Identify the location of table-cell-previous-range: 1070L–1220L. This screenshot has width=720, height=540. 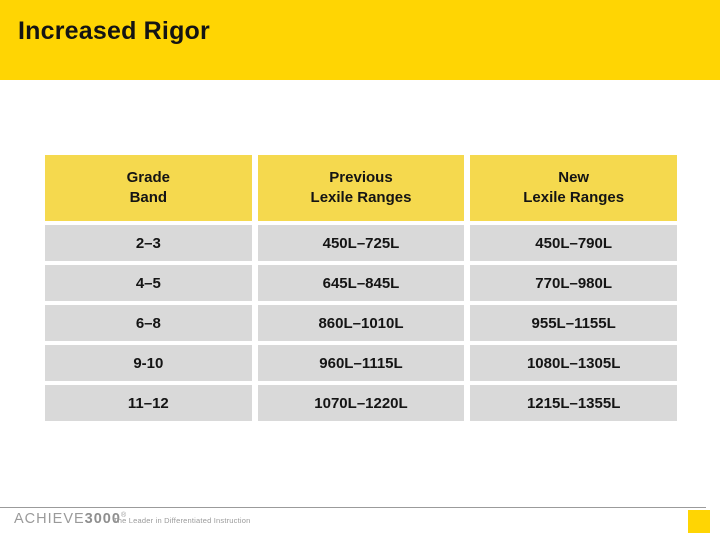
(361, 403).